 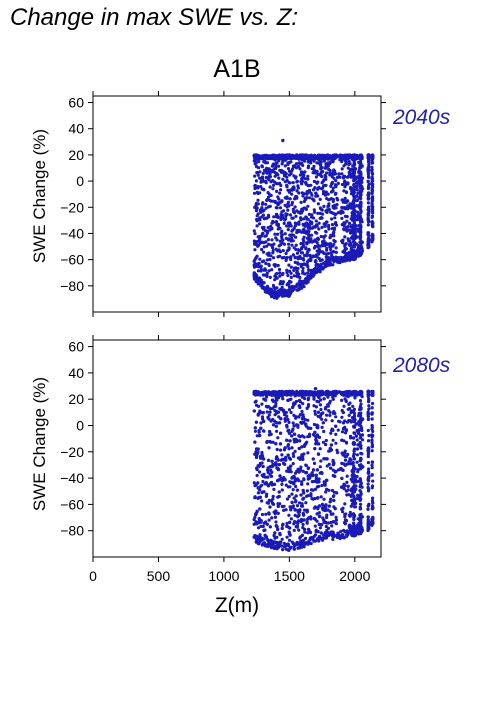 I want to click on y-tick-label: 20, so click(x=76, y=155).